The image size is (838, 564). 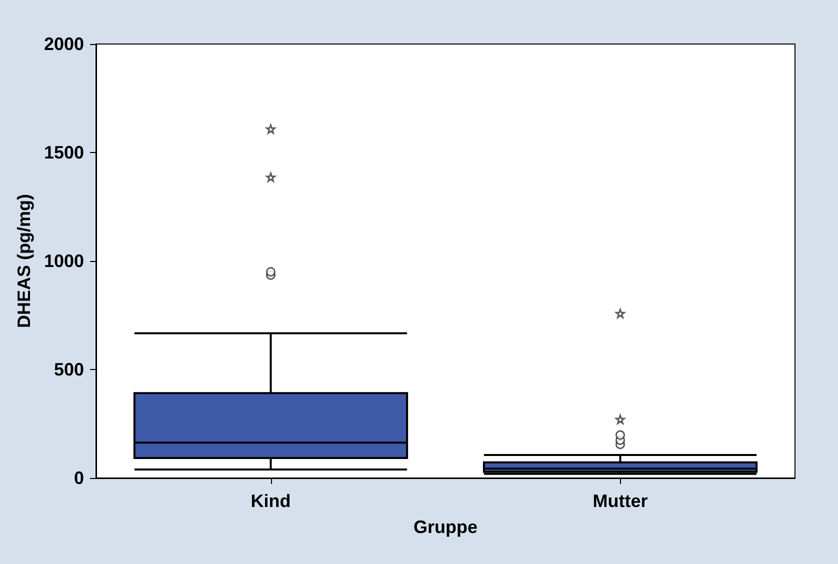 I want to click on y-tick-label: 500, so click(x=69, y=370).